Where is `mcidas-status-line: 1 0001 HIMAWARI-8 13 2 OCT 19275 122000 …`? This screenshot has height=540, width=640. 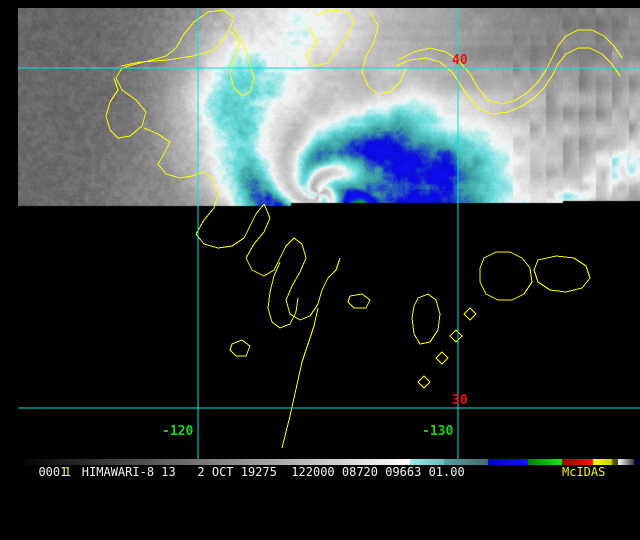
mcidas-status-line: 1 0001 HIMAWARI-8 13 2 OCT 19275 122000 … is located at coordinates (320, 472).